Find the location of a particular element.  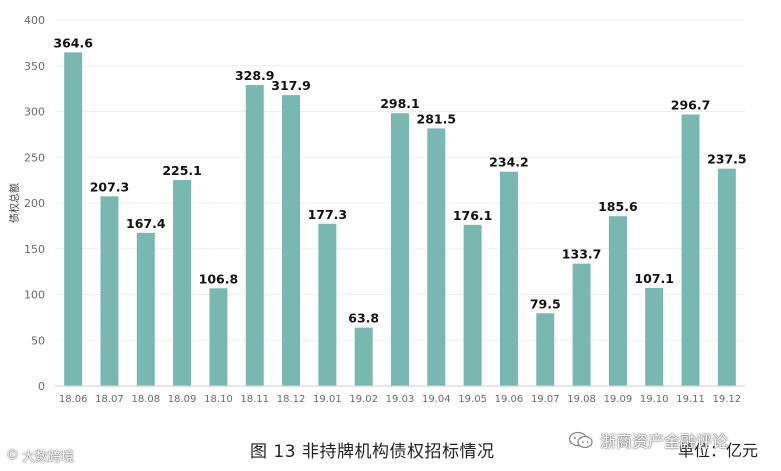

y-tick-label: 250 is located at coordinates (34, 157).